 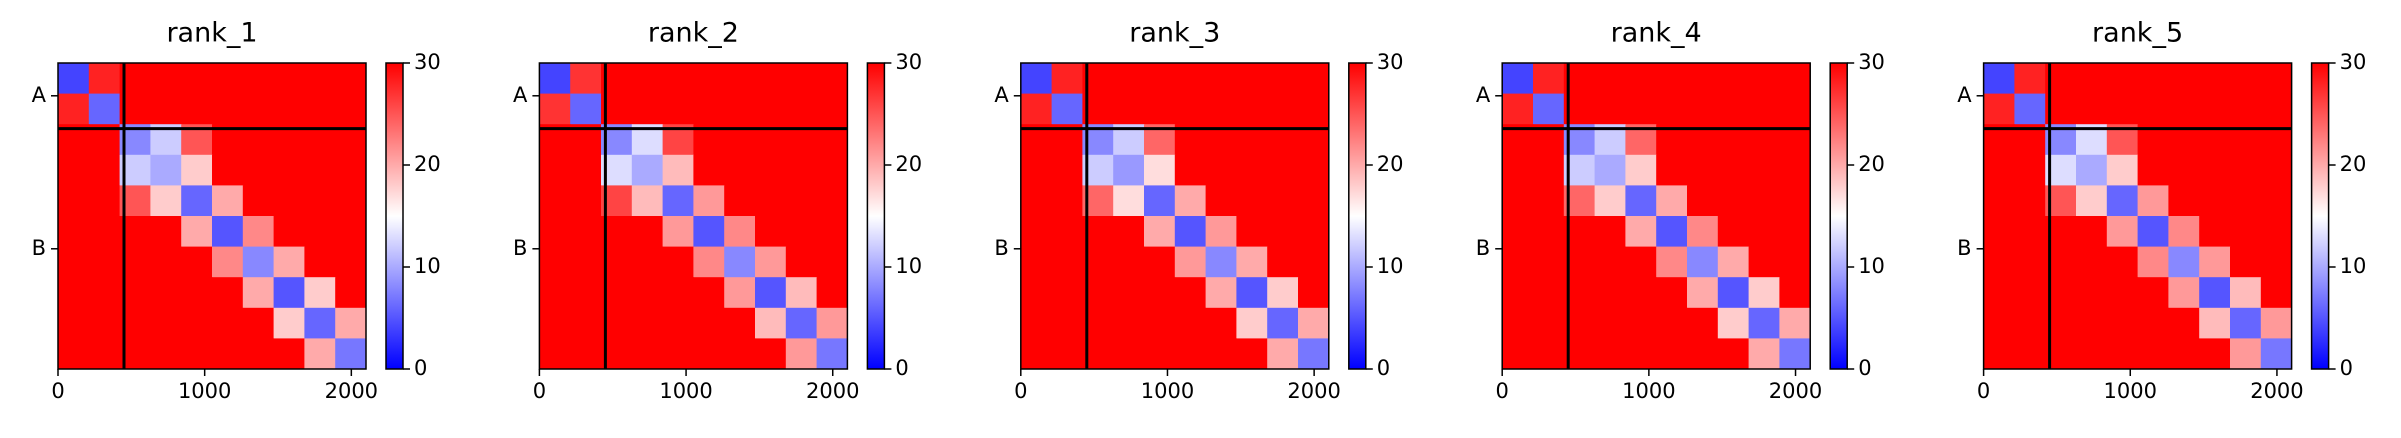 What do you see at coordinates (427, 266) in the screenshot?
I see `colorbar-tick-label: 10` at bounding box center [427, 266].